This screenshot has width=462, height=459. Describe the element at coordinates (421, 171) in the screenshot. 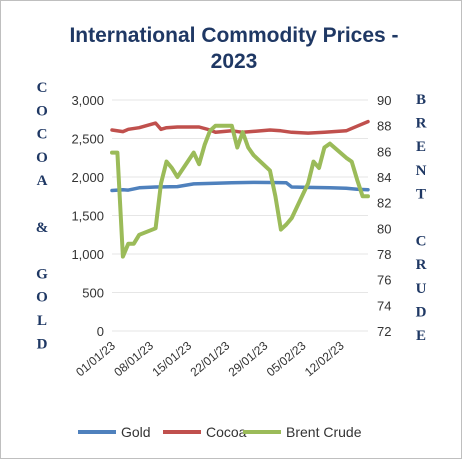

I see `right-axis-label-letter: N` at that location.